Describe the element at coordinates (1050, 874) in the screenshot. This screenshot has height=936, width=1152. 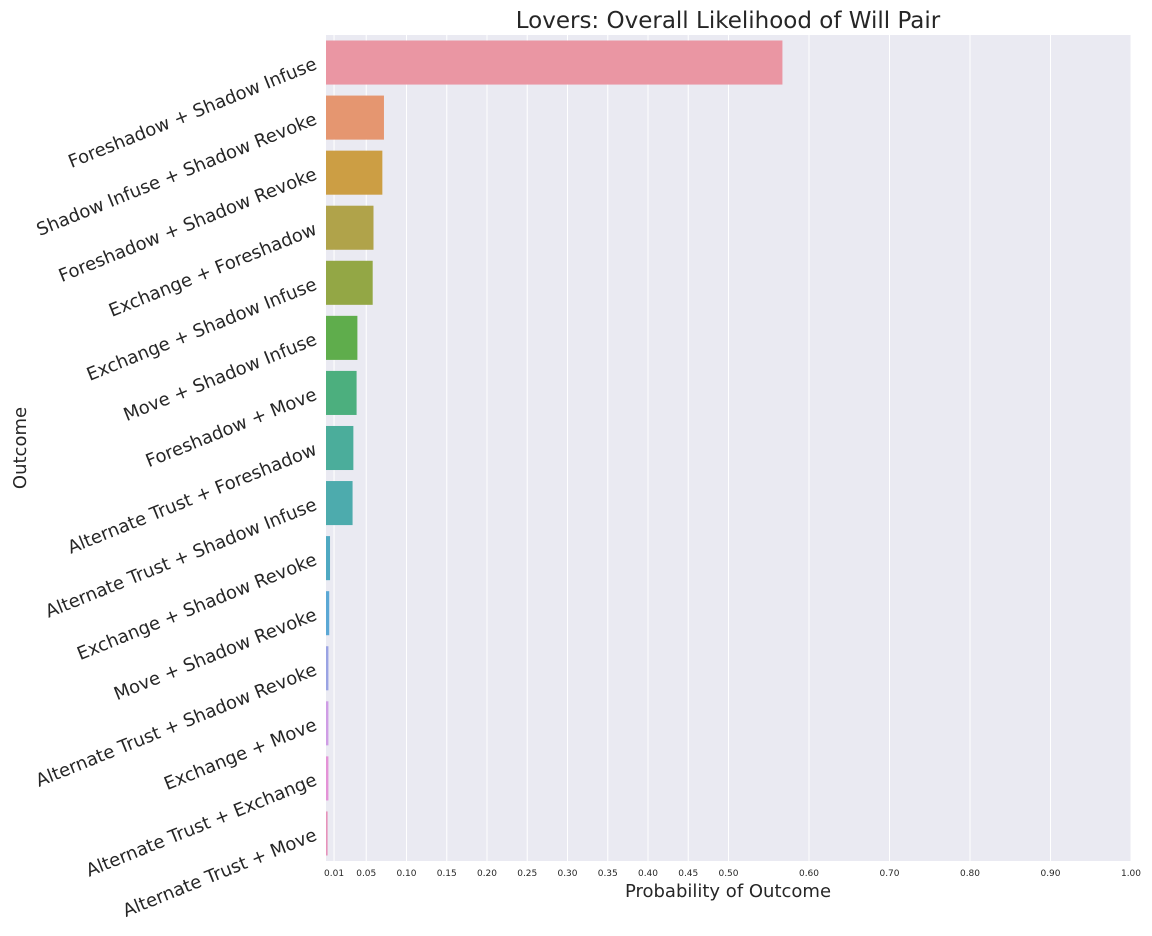
I see `x-tick-label: 0.90` at that location.